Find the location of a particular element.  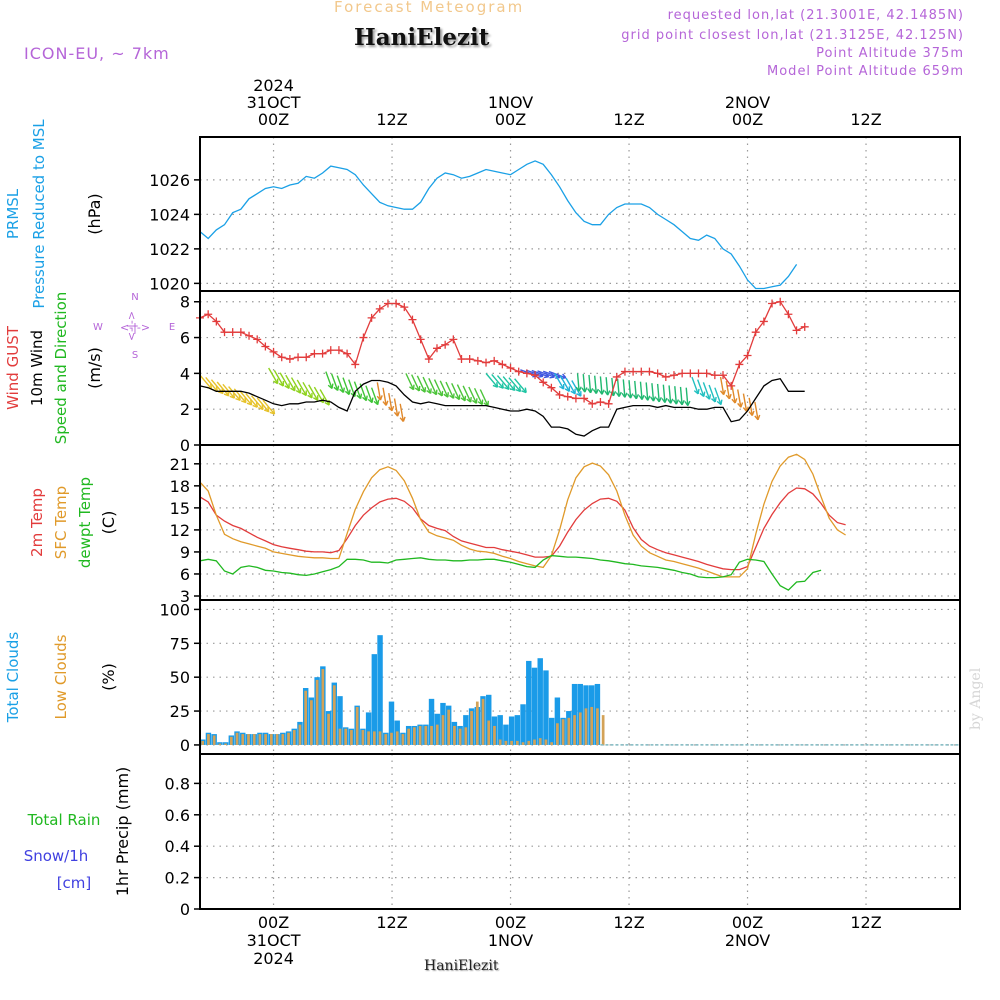

panel-unit: (m/s) is located at coordinates (94, 368).